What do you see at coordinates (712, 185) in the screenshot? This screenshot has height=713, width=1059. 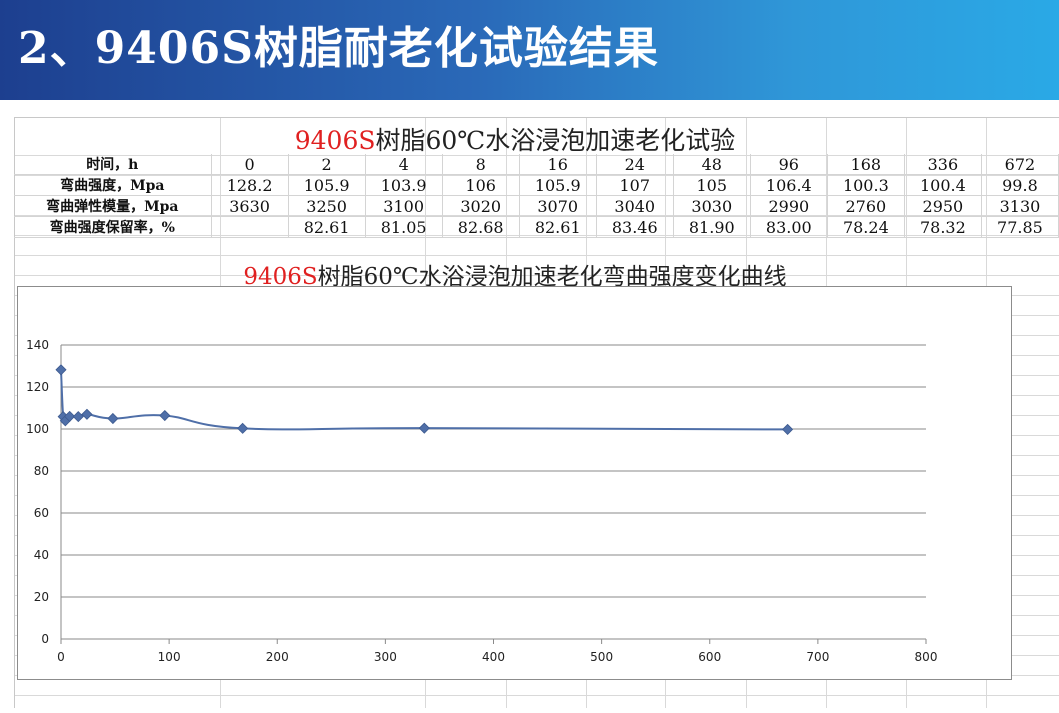 I see `table-cell: 105` at bounding box center [712, 185].